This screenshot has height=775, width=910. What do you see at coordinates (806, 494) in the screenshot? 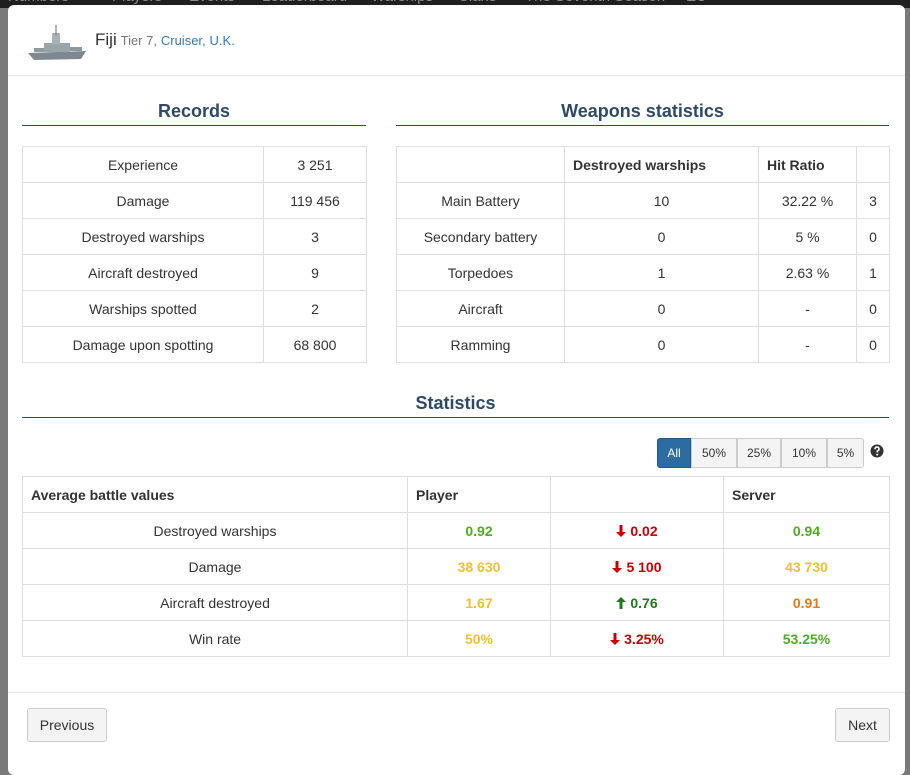
I see `column-header: Server` at bounding box center [806, 494].